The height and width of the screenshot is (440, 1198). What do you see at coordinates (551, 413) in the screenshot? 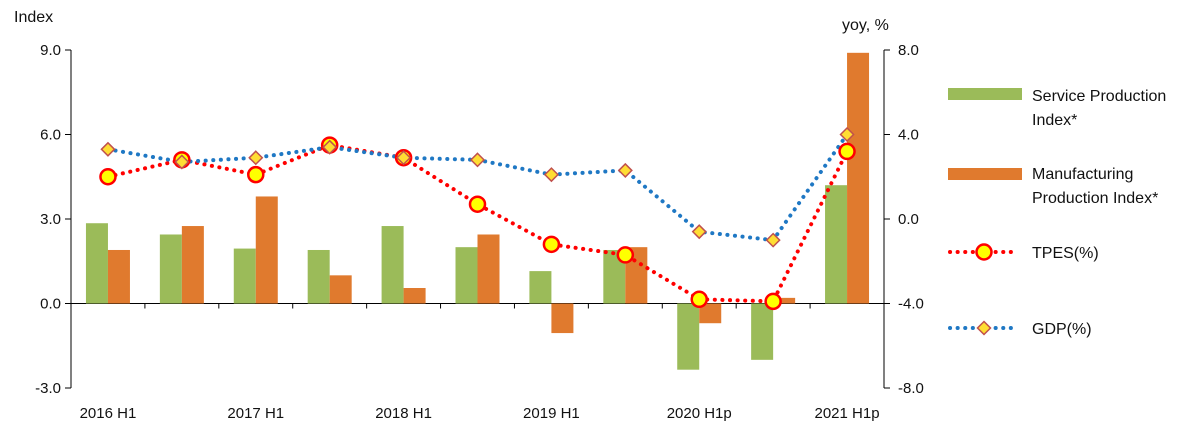
I see `x-tick-label: 2019 H1` at bounding box center [551, 413].